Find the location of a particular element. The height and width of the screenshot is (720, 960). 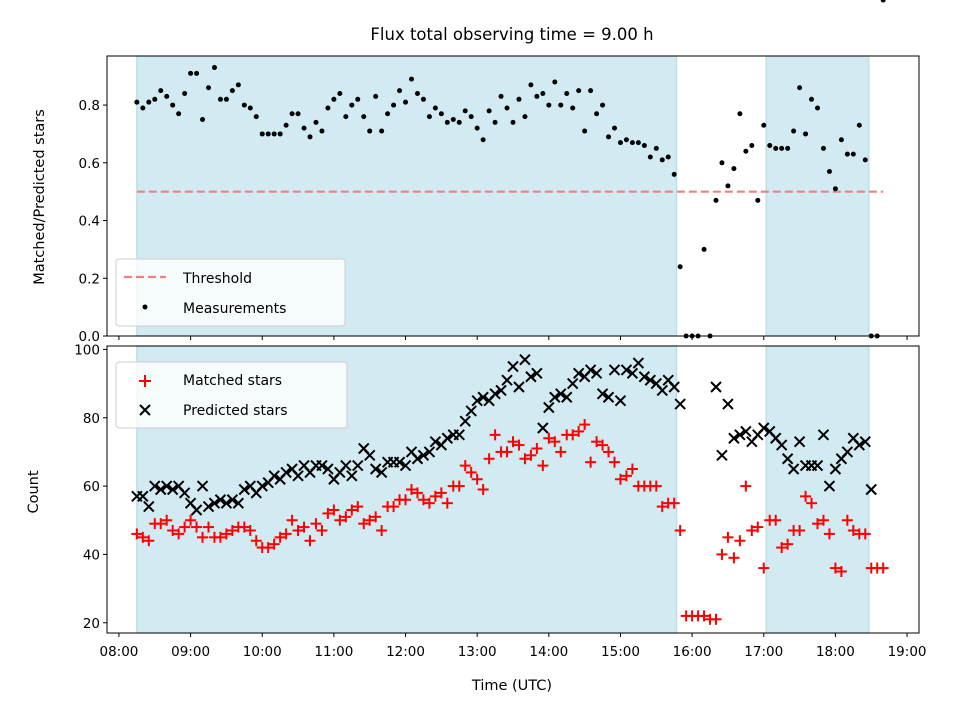

y-tick-label: 0.4 is located at coordinates (89, 222).